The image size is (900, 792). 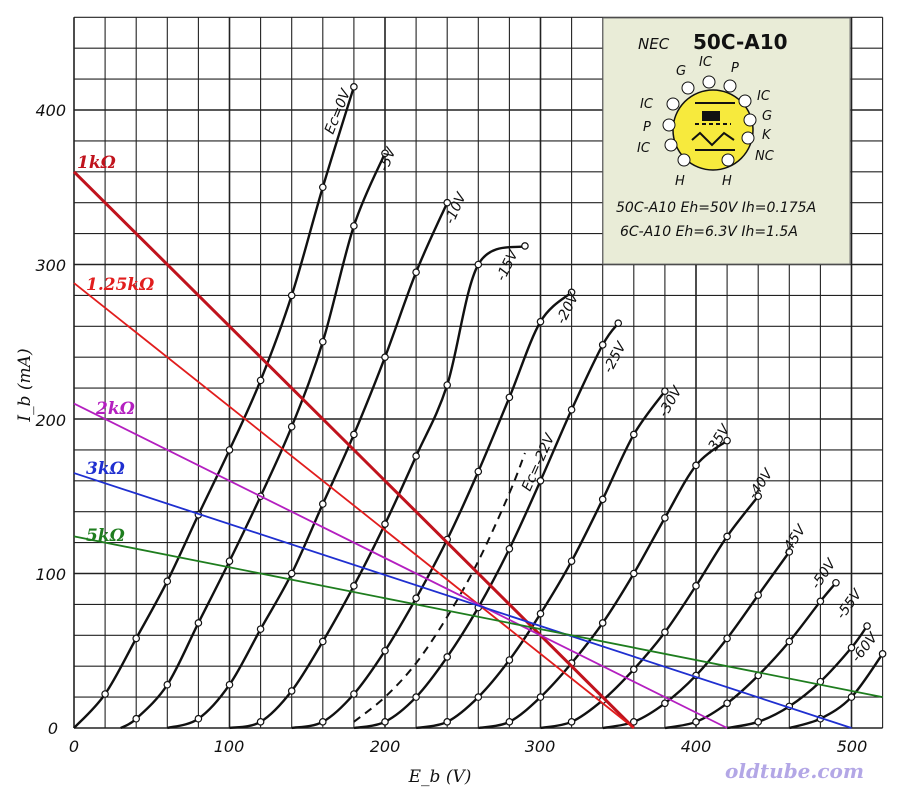 What do you see at coordinates (105, 469) in the screenshot?
I see `load-label-3k: 3kΩ` at bounding box center [105, 469].